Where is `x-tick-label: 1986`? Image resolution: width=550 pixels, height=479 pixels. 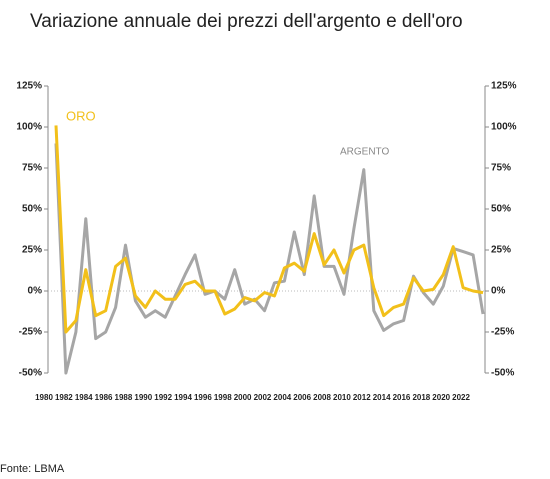 x-tick-label: 1986 is located at coordinates (104, 397).